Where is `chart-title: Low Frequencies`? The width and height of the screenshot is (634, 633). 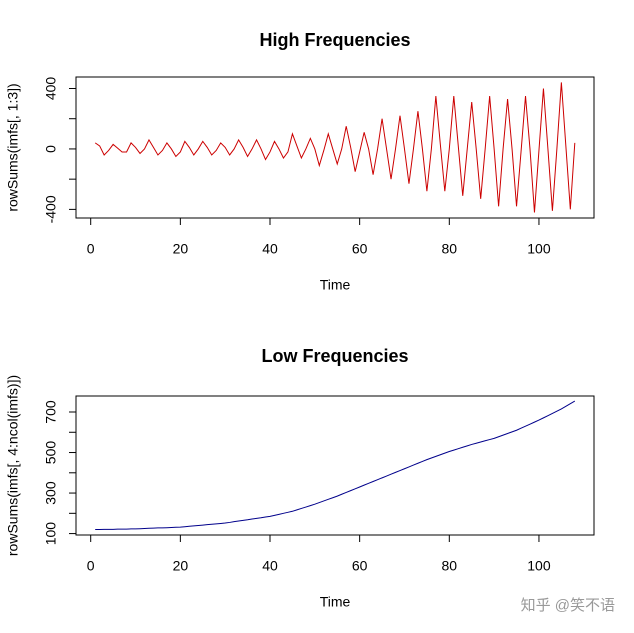 chart-title: Low Frequencies is located at coordinates (334, 356).